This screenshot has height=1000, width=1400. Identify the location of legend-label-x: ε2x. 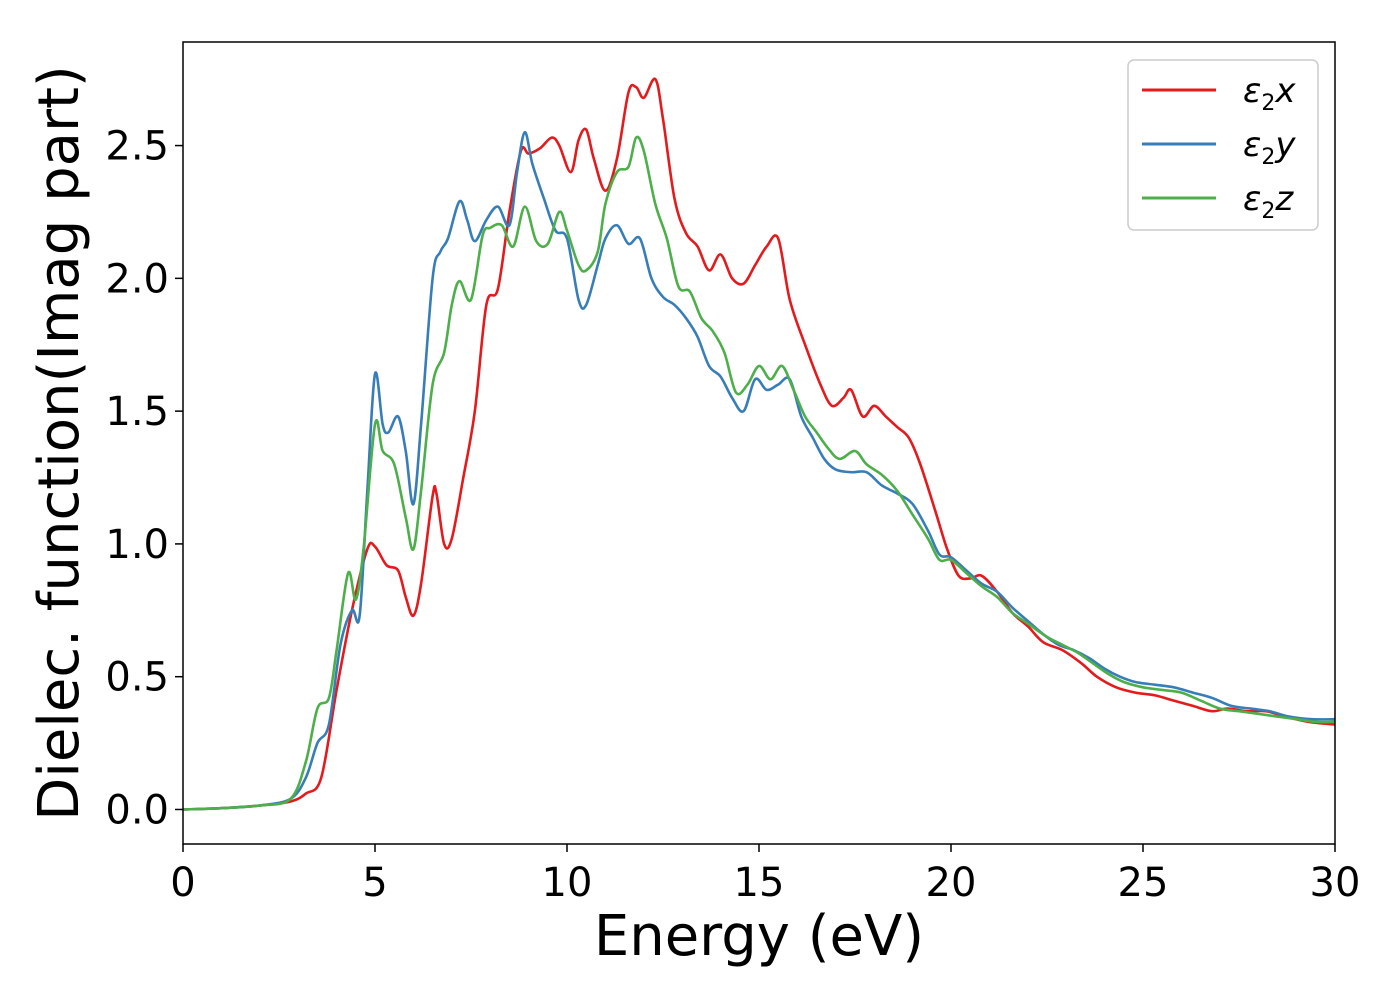
(1269, 93).